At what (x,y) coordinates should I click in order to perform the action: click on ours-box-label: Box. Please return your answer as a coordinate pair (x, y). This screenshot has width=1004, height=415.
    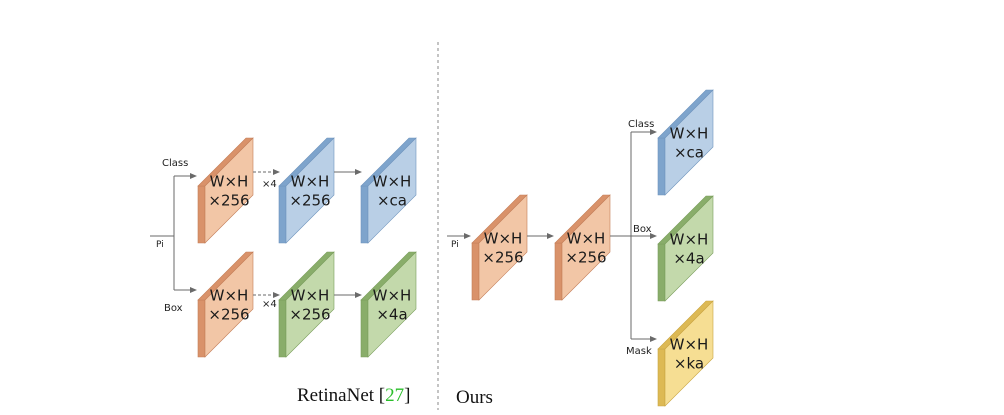
    Looking at the image, I should click on (642, 229).